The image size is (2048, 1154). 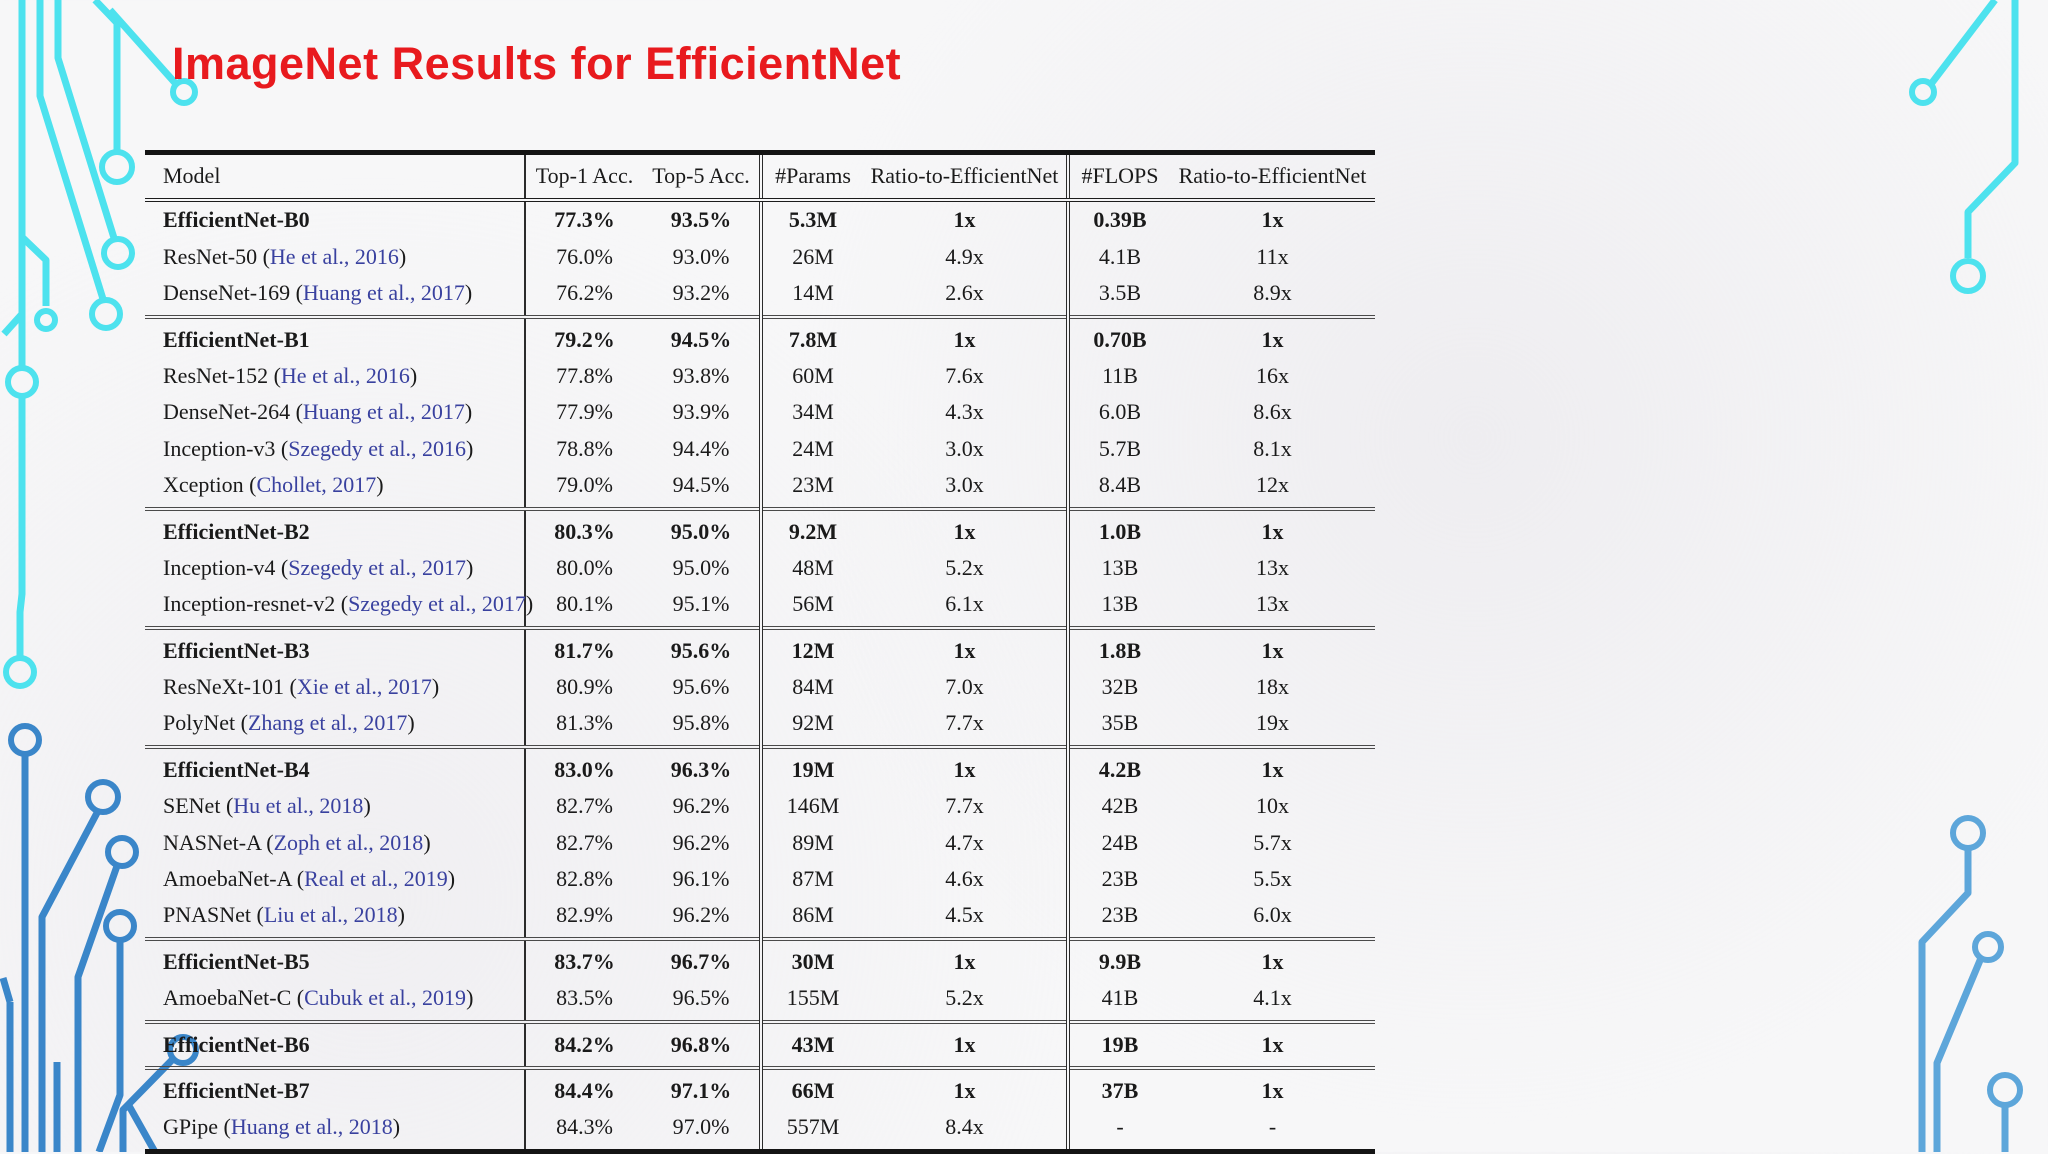 What do you see at coordinates (236, 650) in the screenshot?
I see `model-name: EfficientNet-B3` at bounding box center [236, 650].